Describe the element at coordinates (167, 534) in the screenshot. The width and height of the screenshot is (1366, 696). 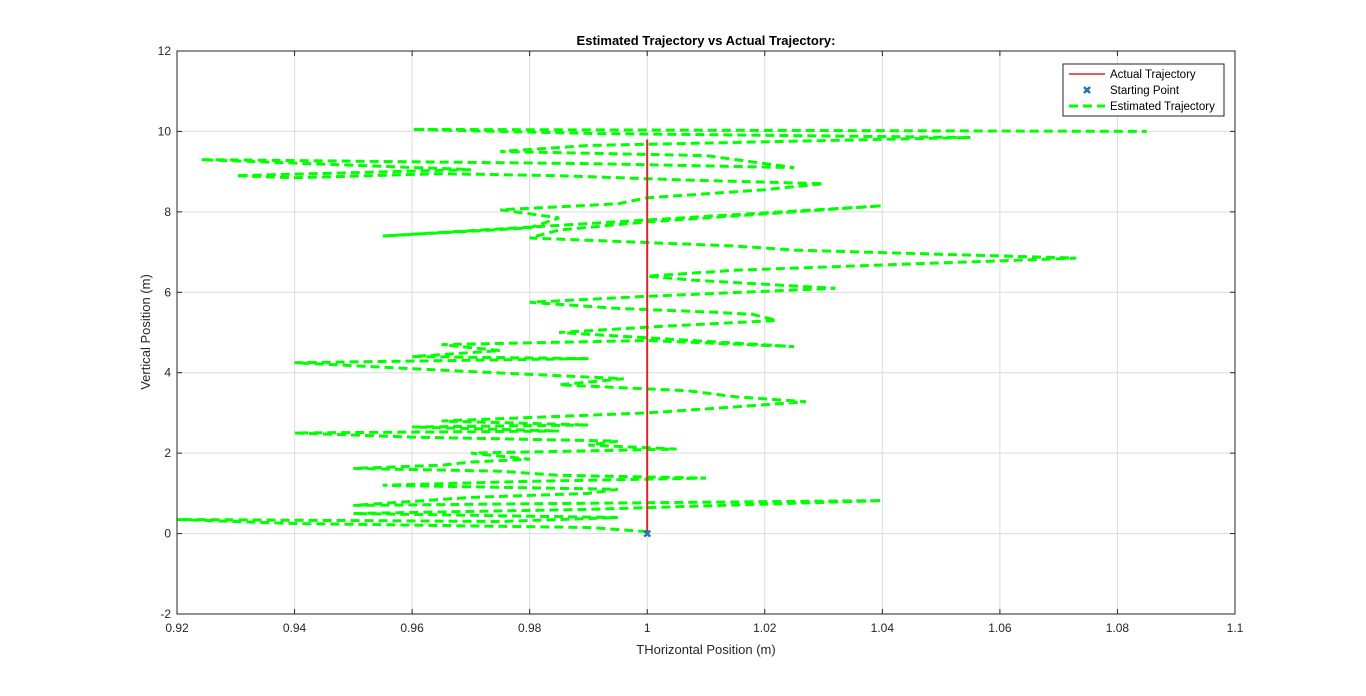
I see `y-tick-label: 0` at that location.